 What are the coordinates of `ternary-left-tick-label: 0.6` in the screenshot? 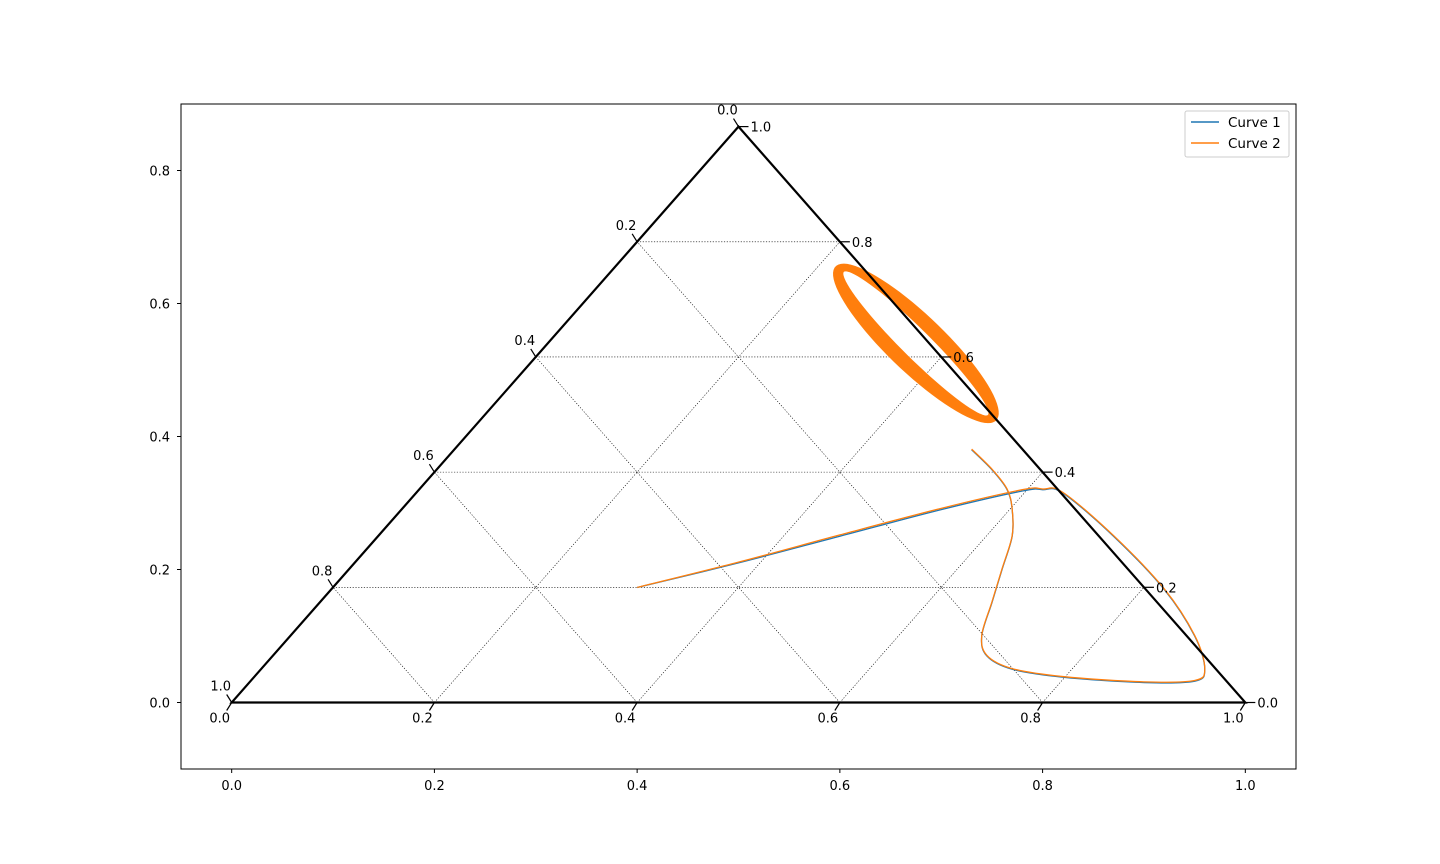 It's located at (423, 456).